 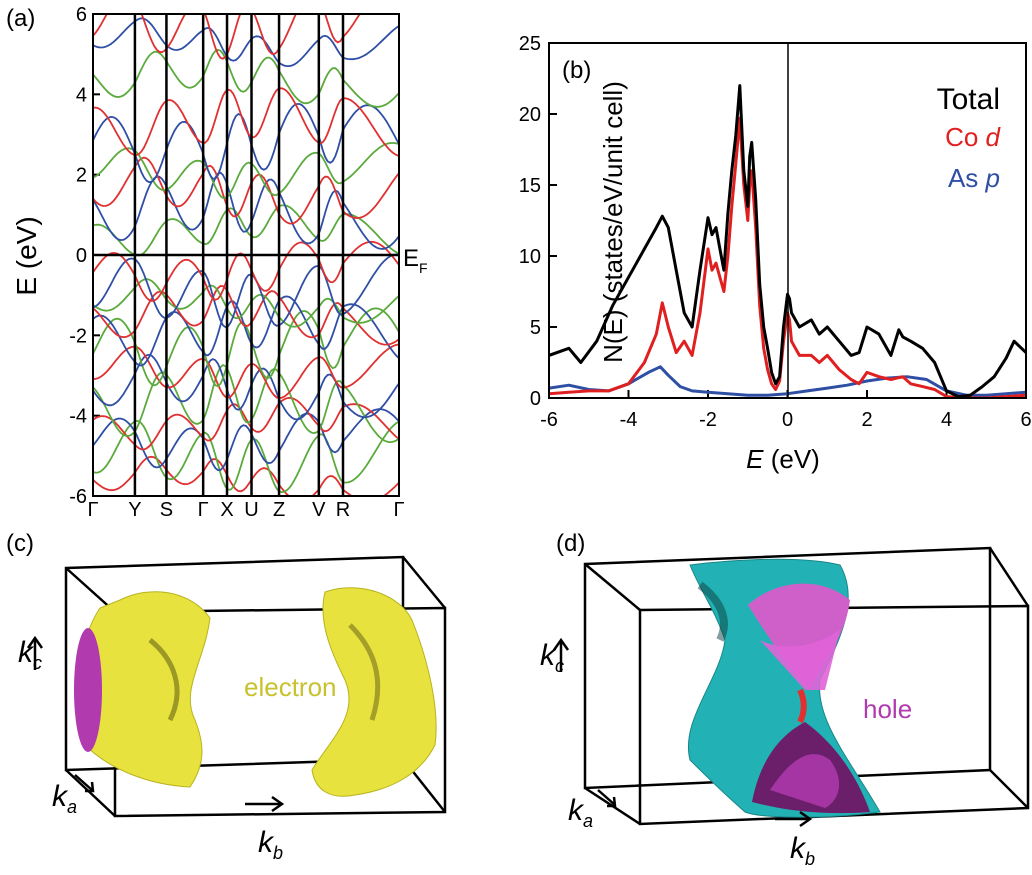 I want to click on hole-surface, so click(x=784, y=688).